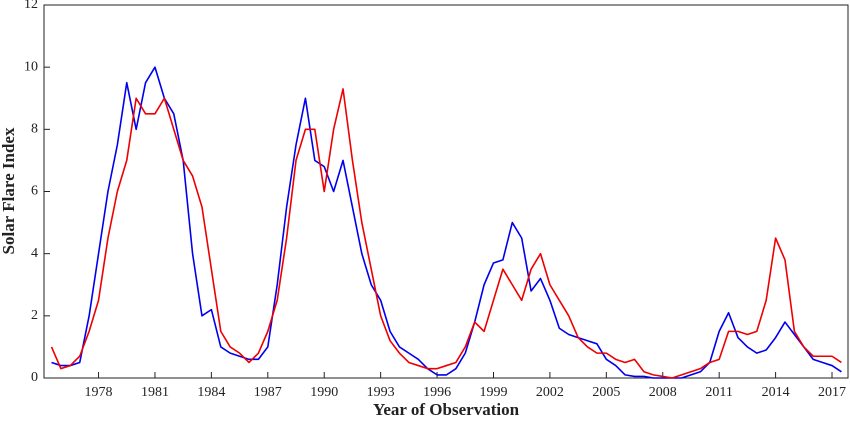 The image size is (850, 422). Describe the element at coordinates (718, 392) in the screenshot. I see `x-tick-label: 2011` at that location.